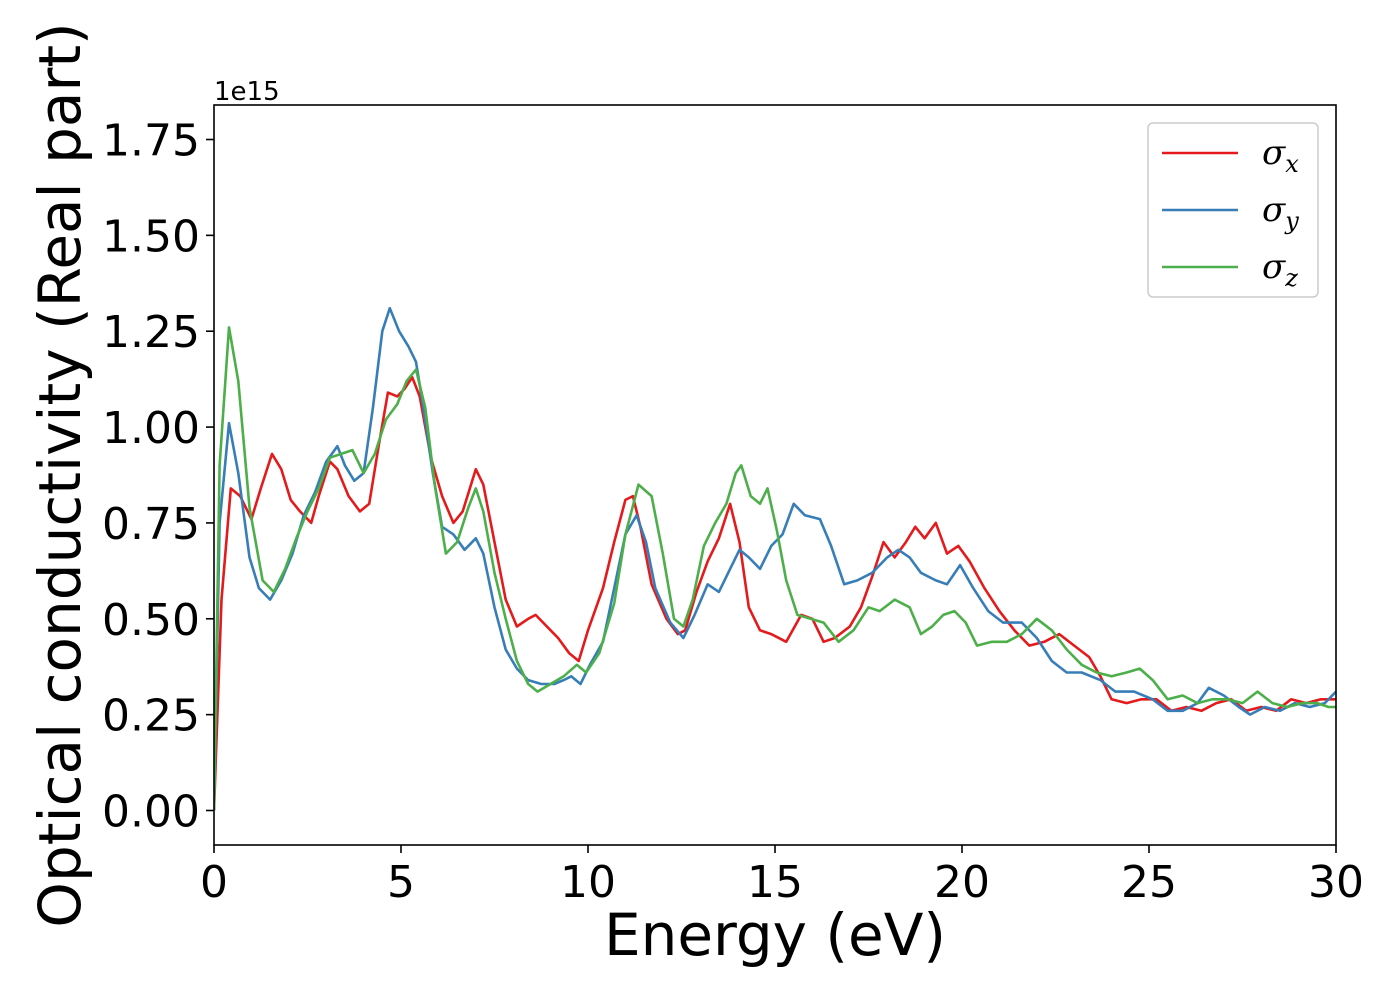  I want to click on x-tick-label: 20, so click(962, 882).